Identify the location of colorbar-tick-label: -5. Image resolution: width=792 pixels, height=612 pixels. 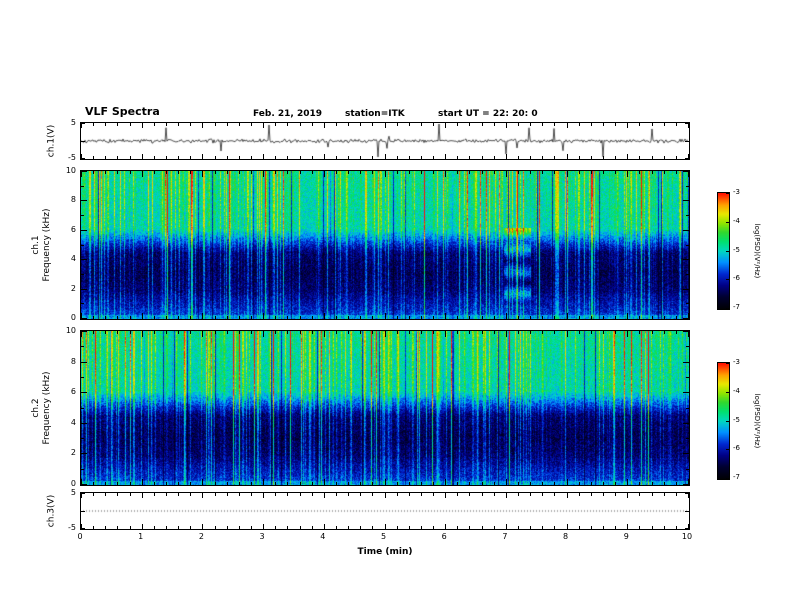
(736, 419).